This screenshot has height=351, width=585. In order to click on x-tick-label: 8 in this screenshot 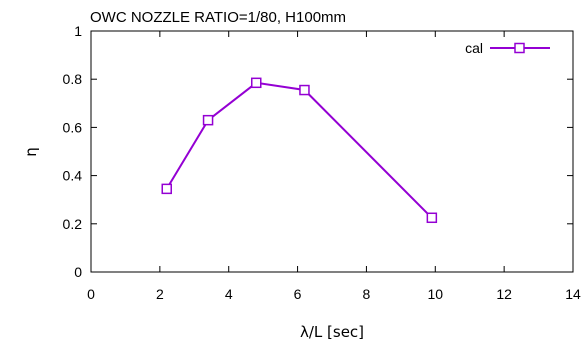, I will do `click(367, 294)`.